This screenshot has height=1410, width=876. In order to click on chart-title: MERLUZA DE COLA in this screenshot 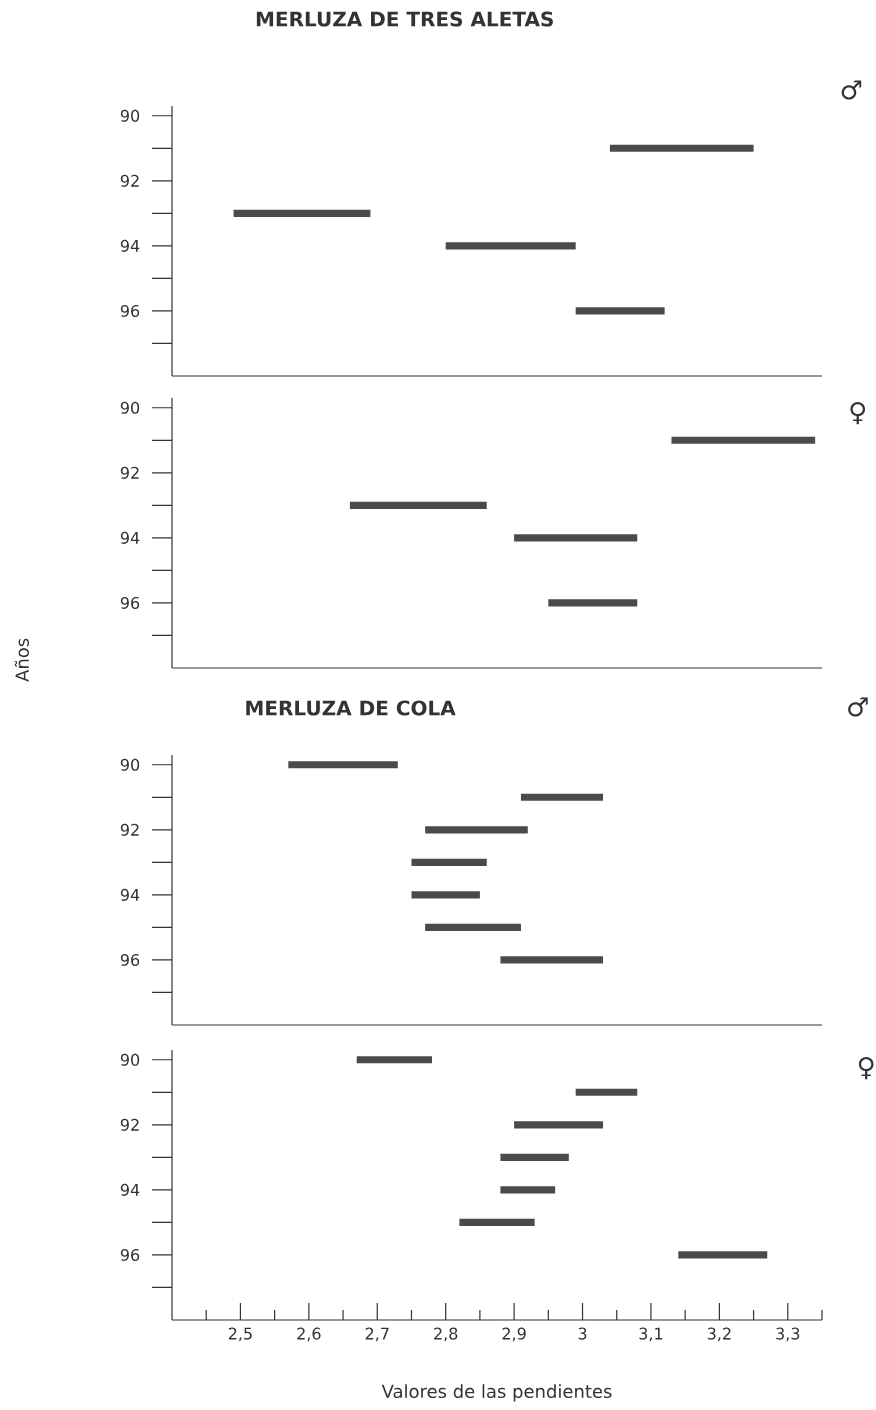, I will do `click(351, 708)`.